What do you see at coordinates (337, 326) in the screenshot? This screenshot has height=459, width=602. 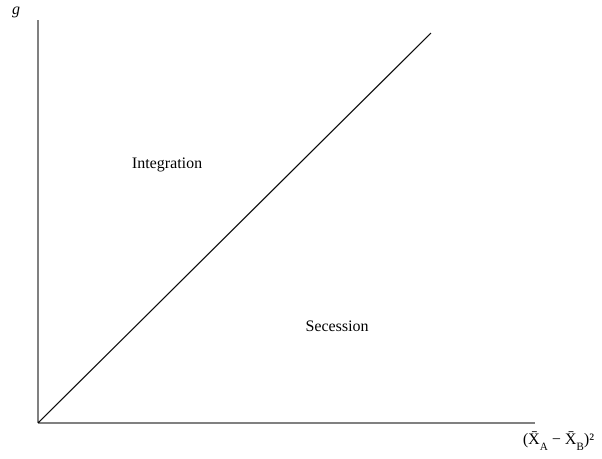 I see `annotation: Secession` at bounding box center [337, 326].